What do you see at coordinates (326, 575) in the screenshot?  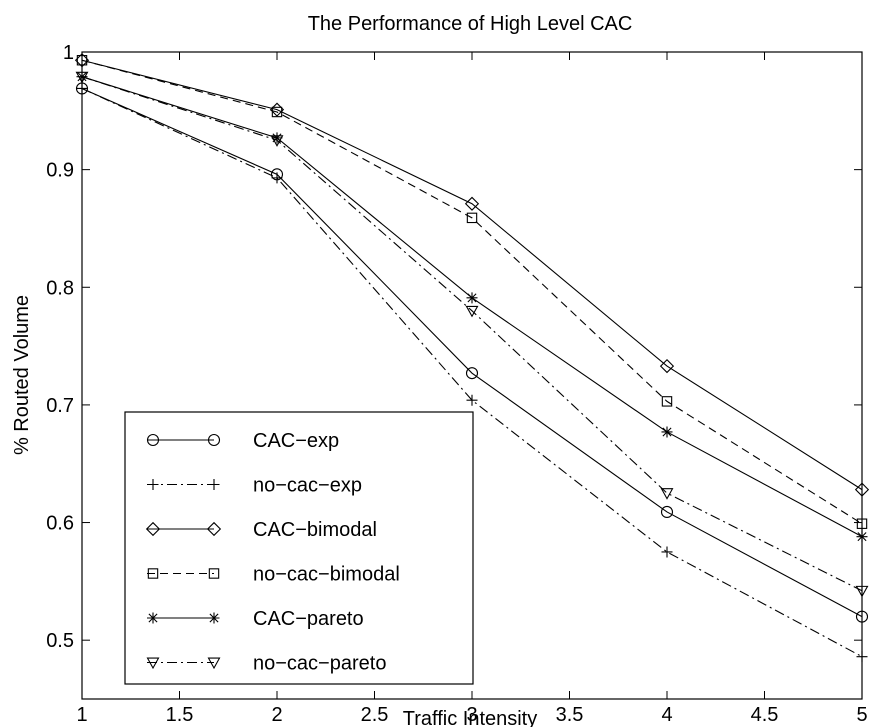 I see `legend-label: no−cac−bimodal` at bounding box center [326, 575].